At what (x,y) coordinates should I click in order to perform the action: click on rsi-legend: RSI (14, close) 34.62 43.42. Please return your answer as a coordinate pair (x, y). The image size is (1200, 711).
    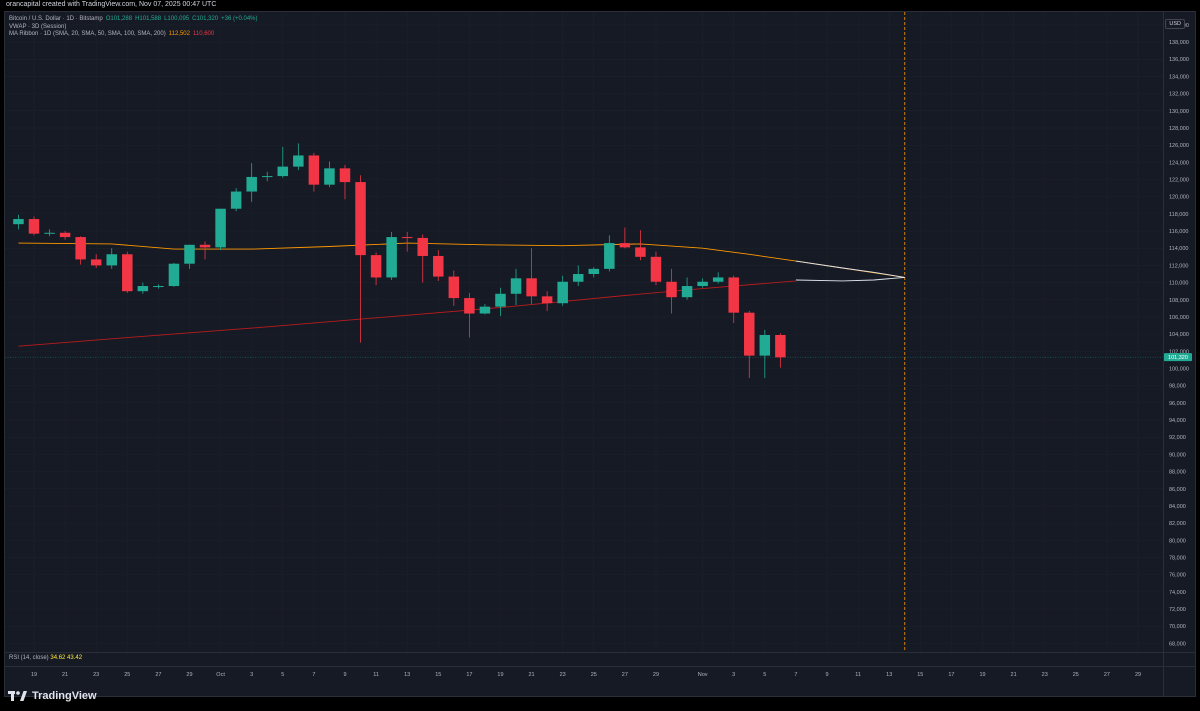
    Looking at the image, I should click on (45, 658).